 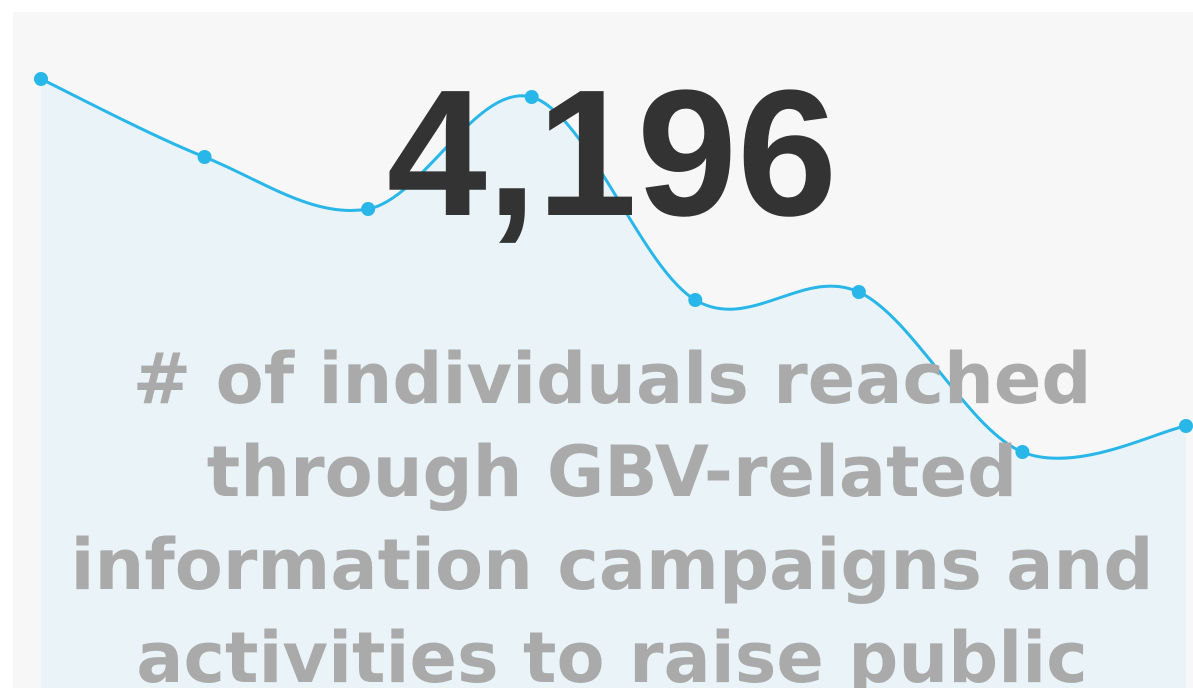 What do you see at coordinates (612, 658) in the screenshot?
I see `kpi-label-line: activities to raise public` at bounding box center [612, 658].